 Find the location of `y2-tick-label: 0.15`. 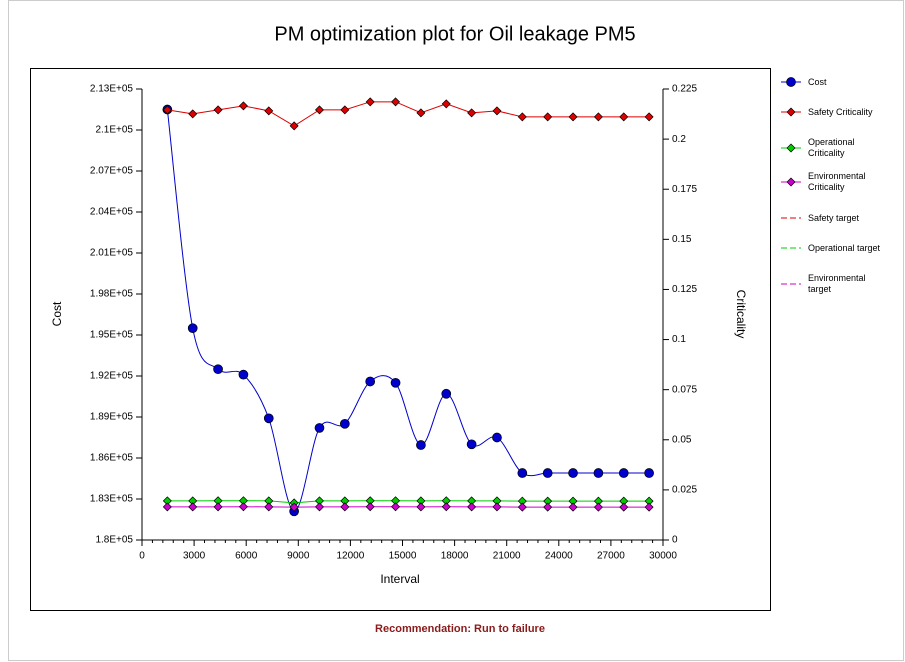

y2-tick-label: 0.15 is located at coordinates (682, 239).